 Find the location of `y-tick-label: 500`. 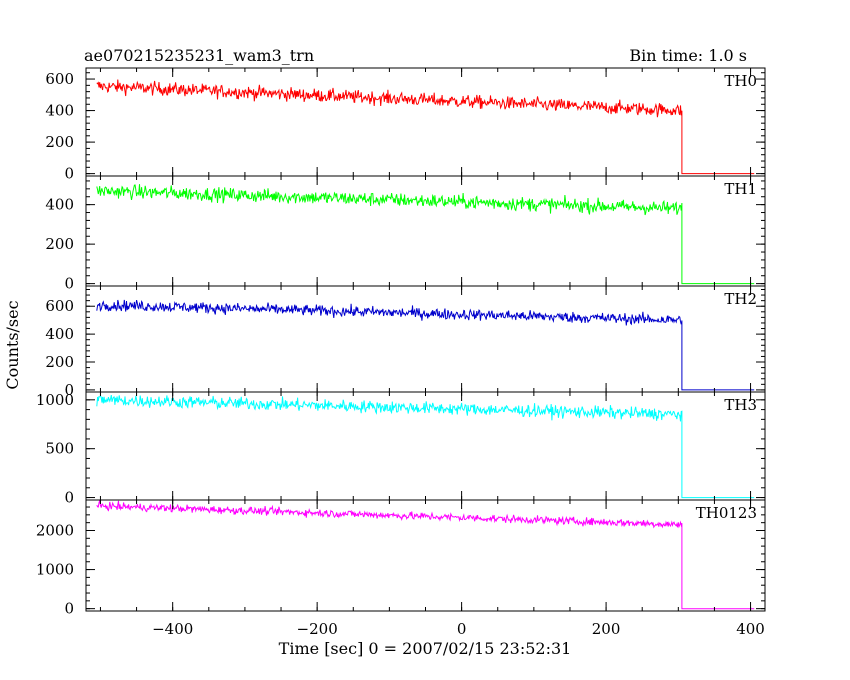

y-tick-label: 500 is located at coordinates (59, 449).